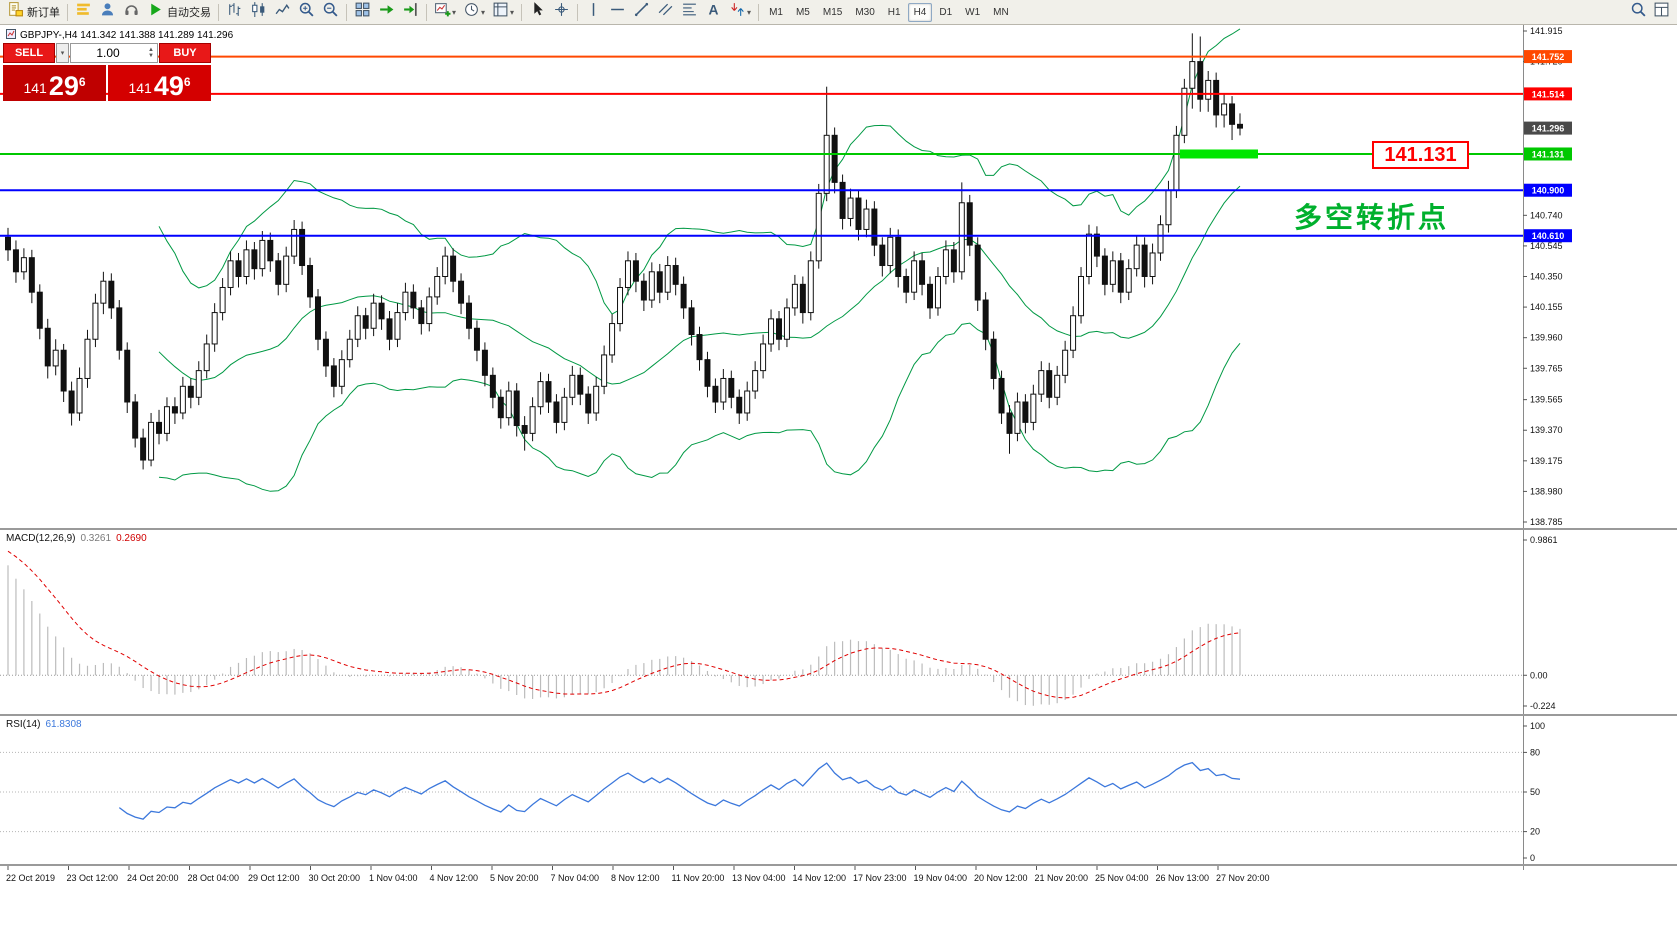  I want to click on buy-price-box: 141 49 6, so click(159, 83).